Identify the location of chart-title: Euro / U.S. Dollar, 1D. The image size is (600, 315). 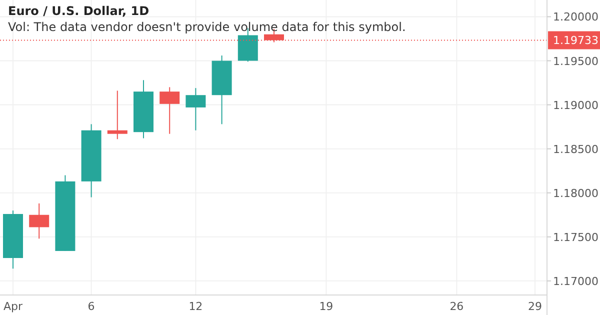
(79, 11).